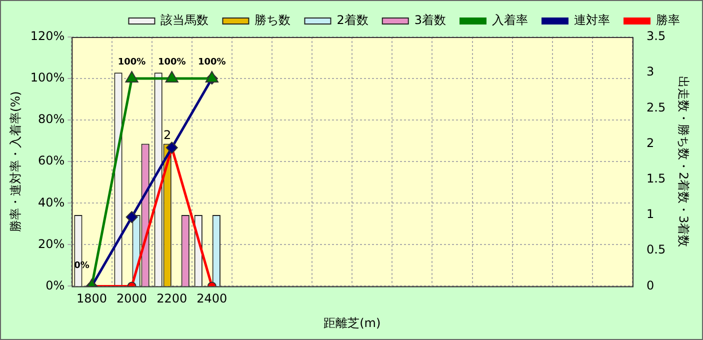 This screenshot has height=340, width=703. Describe the element at coordinates (51, 161) in the screenshot. I see `y-tick-label: 60%` at that location.